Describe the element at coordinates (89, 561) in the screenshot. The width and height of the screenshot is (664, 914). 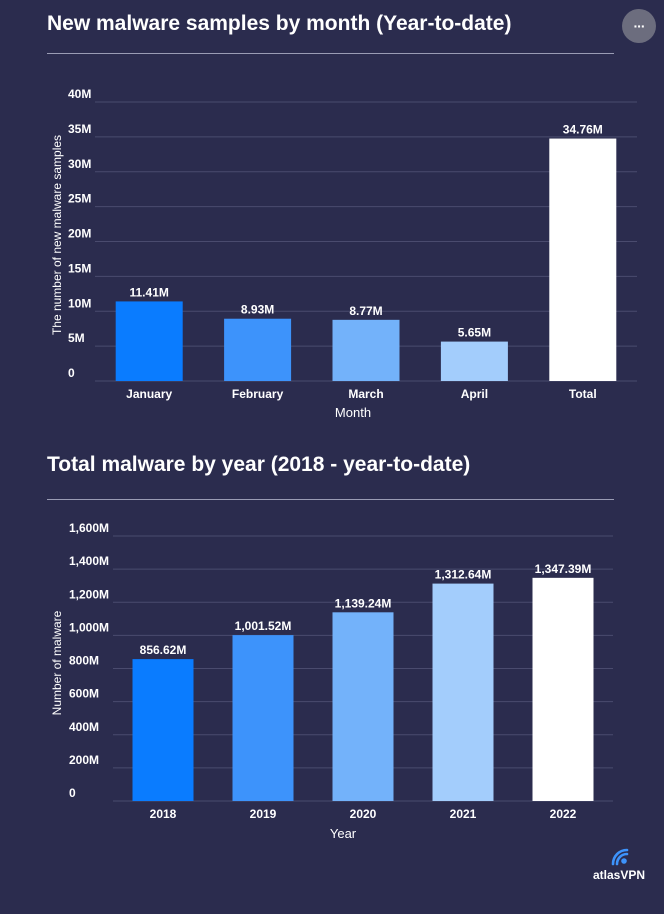
I see `y-tick-label: 1,400M` at that location.